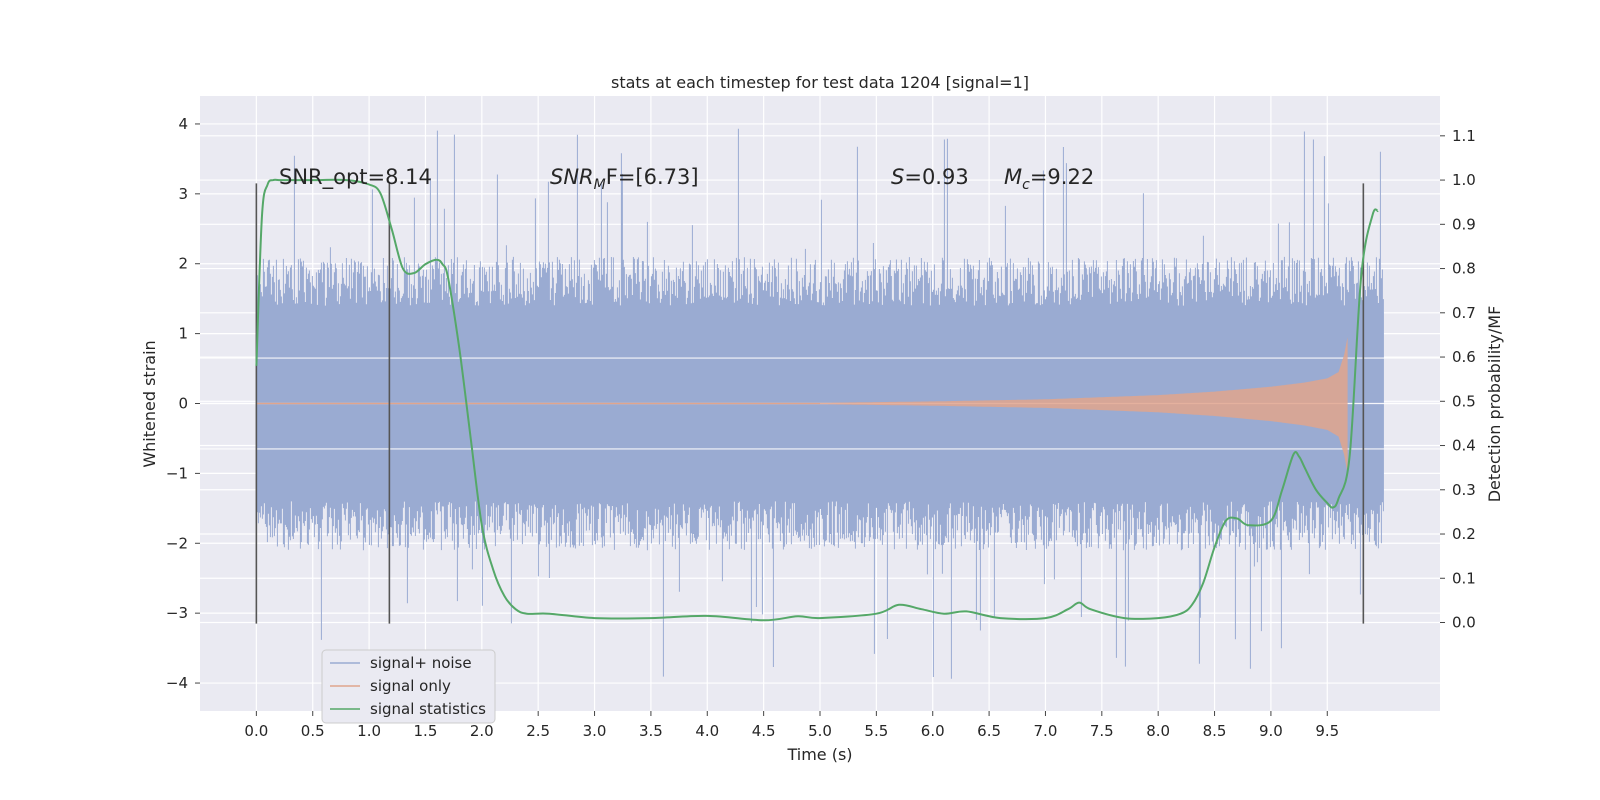 The height and width of the screenshot is (800, 1600). What do you see at coordinates (421, 663) in the screenshot?
I see `legend-label-signal-noise: signal+ noise` at bounding box center [421, 663].